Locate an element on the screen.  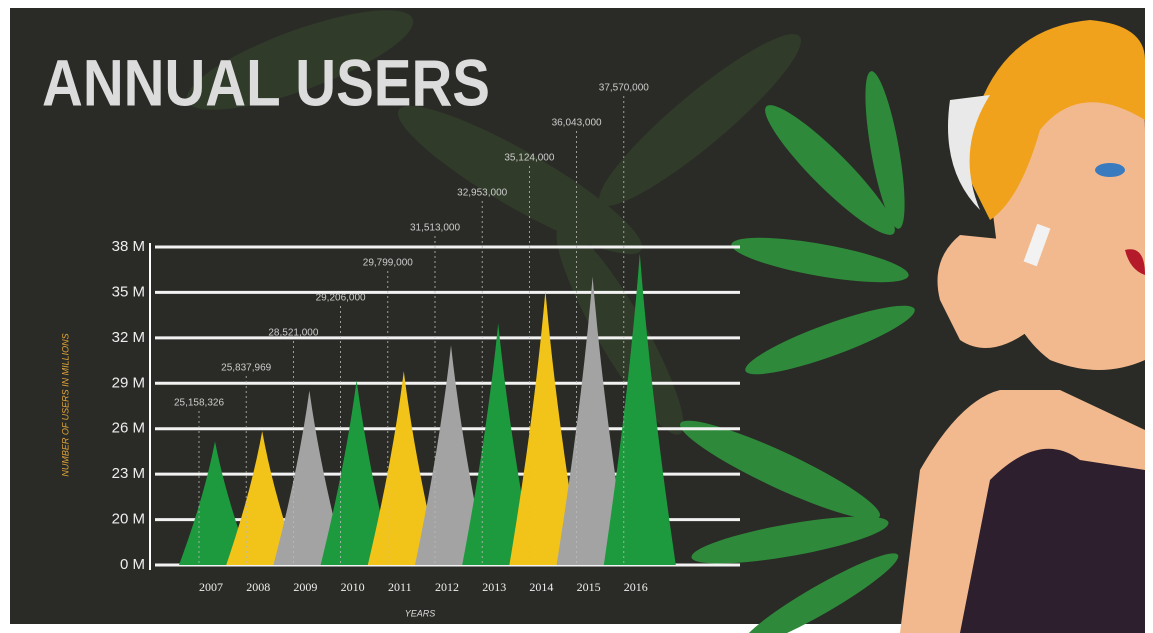
value-label: 37,570,000 is located at coordinates (624, 88).